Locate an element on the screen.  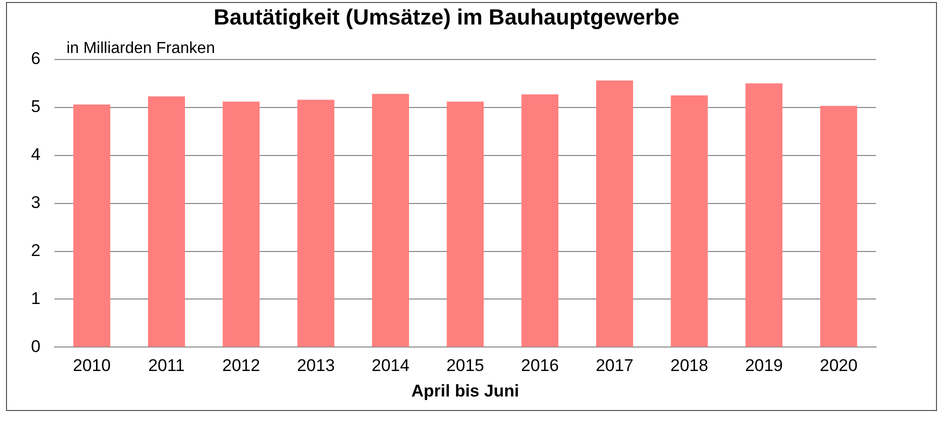
x-tick-label: 2016 is located at coordinates (540, 366).